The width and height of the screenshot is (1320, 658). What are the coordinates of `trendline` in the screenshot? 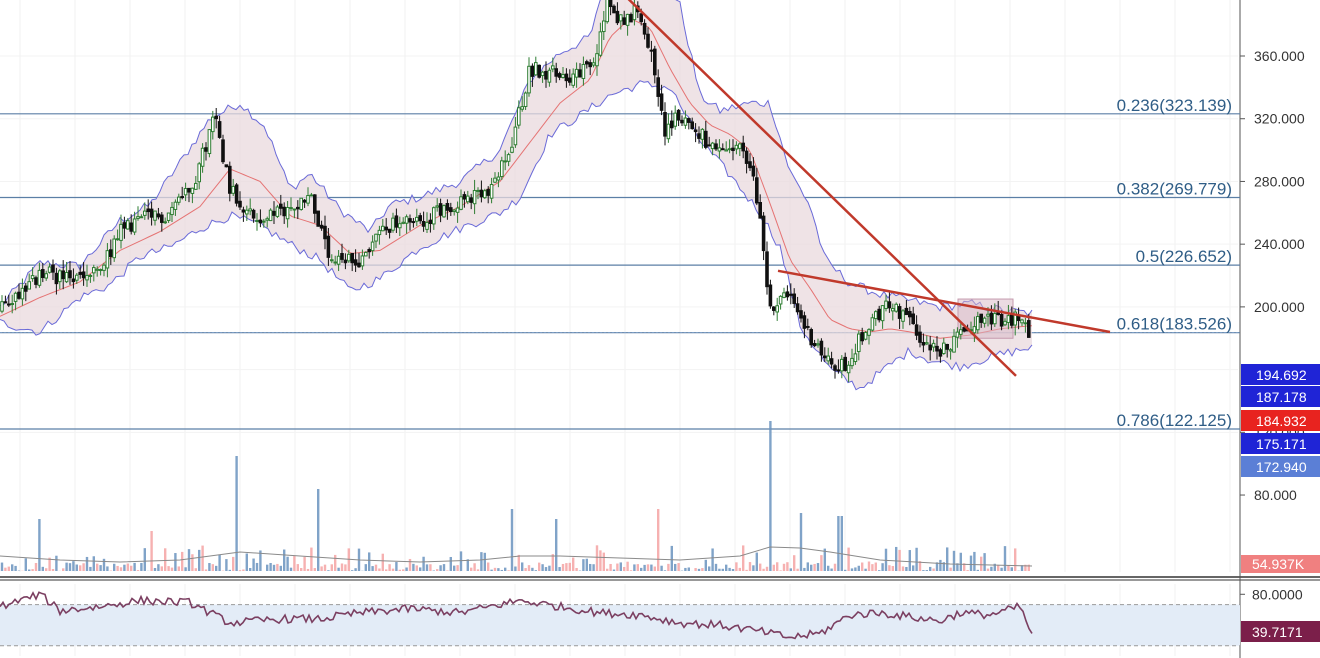 It's located at (944, 301).